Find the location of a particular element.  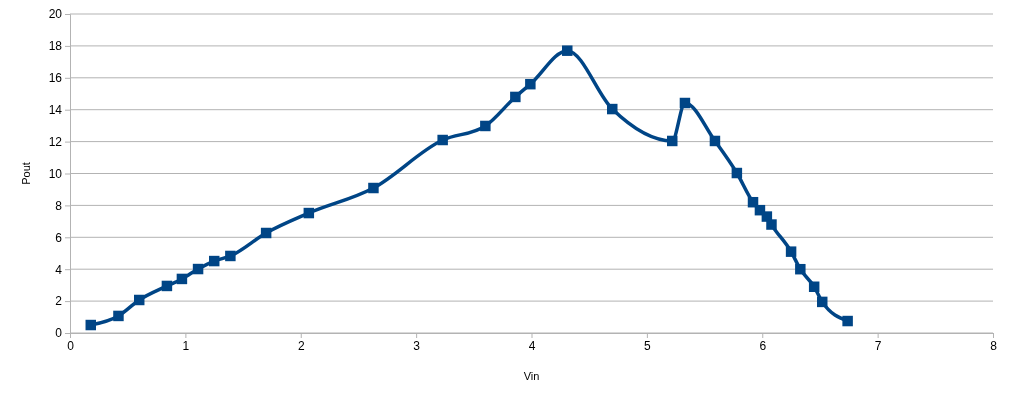

y-tick-label: 2 is located at coordinates (59, 301).